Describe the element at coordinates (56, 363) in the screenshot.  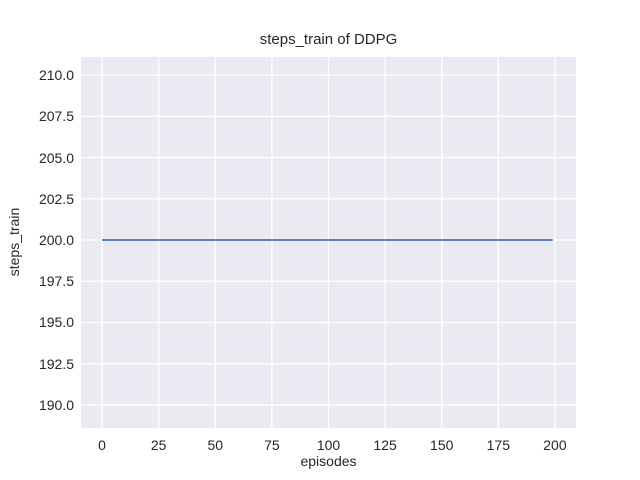
I see `y-tick-label: 192.5` at that location.